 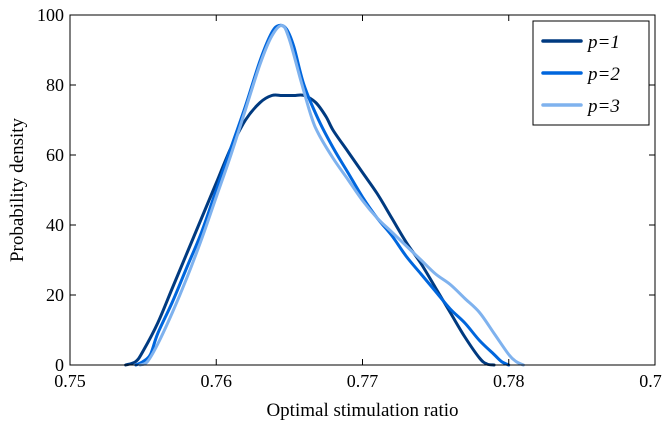 What do you see at coordinates (55, 295) in the screenshot?
I see `y-tick-label: 20` at bounding box center [55, 295].